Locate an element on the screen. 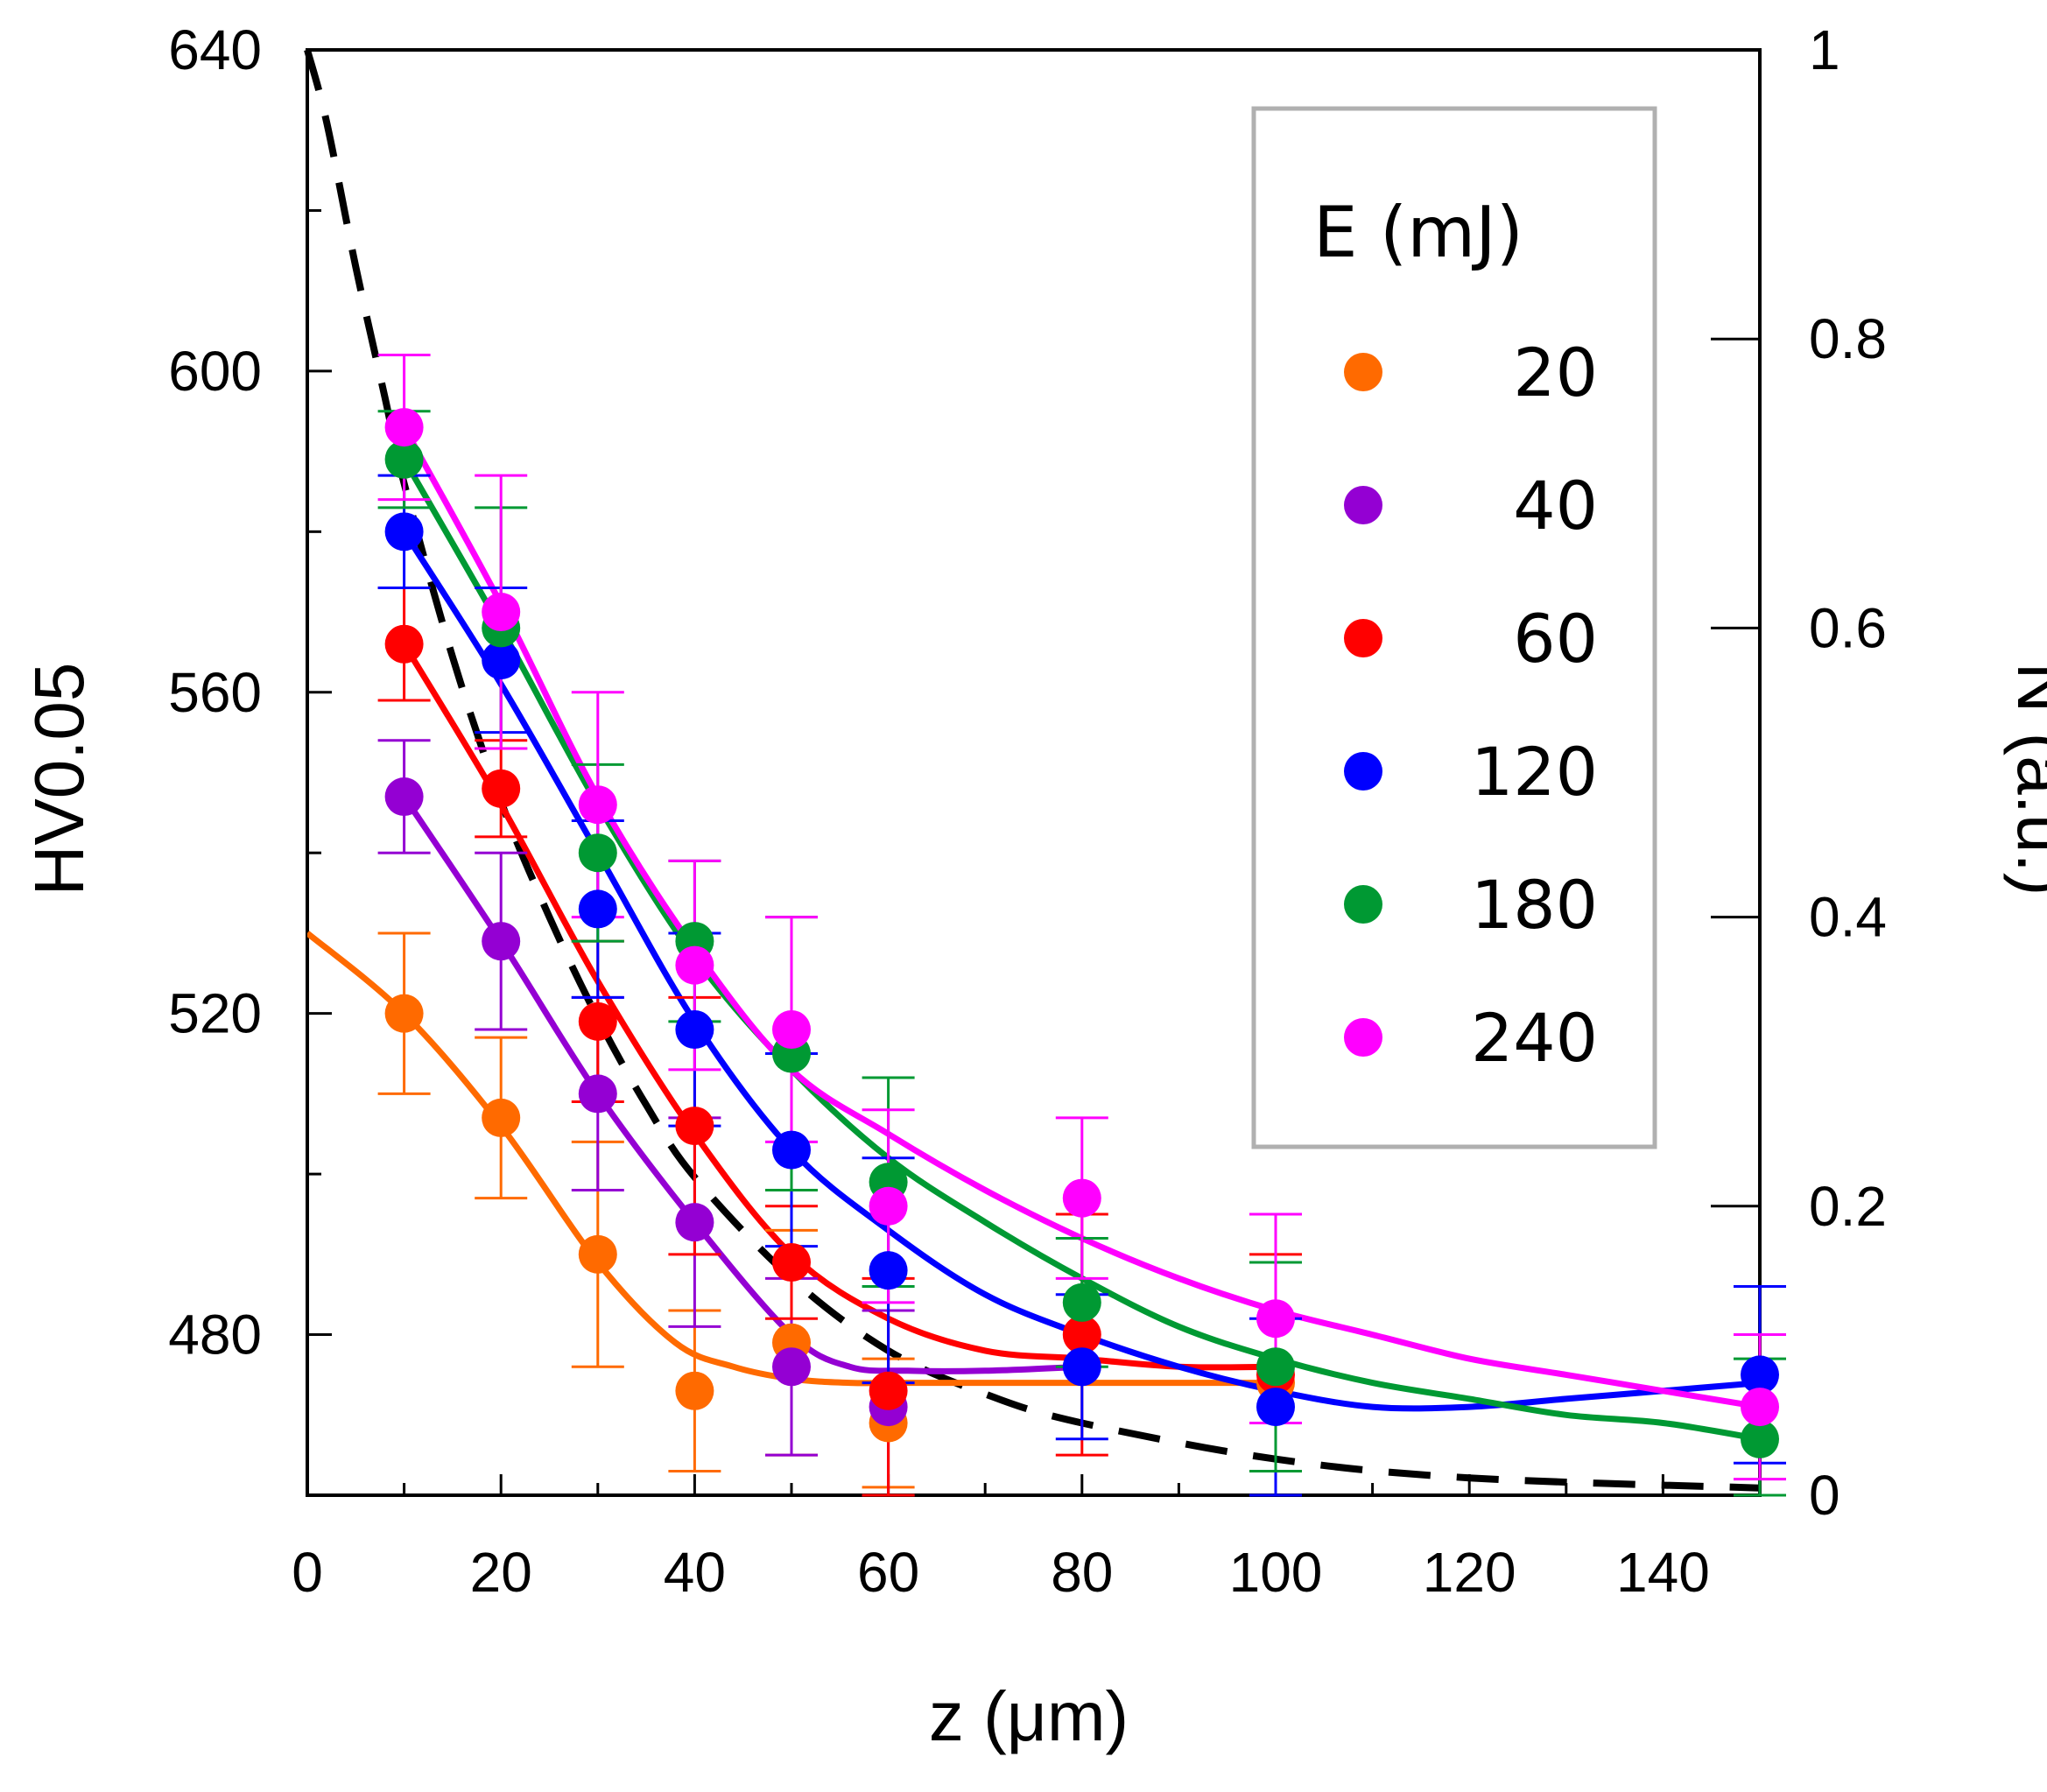 Image resolution: width=2047 pixels, height=1792 pixels. series-40-legend-marker is located at coordinates (1363, 505).